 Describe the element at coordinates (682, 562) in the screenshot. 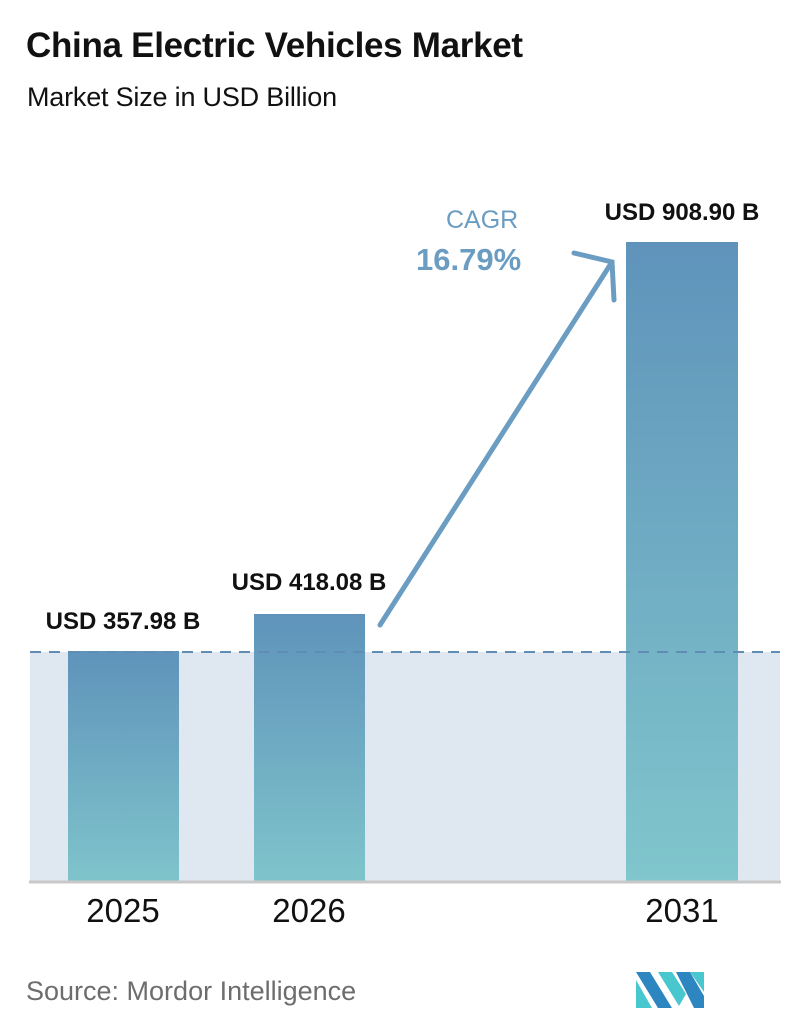

I see `bar-2031` at that location.